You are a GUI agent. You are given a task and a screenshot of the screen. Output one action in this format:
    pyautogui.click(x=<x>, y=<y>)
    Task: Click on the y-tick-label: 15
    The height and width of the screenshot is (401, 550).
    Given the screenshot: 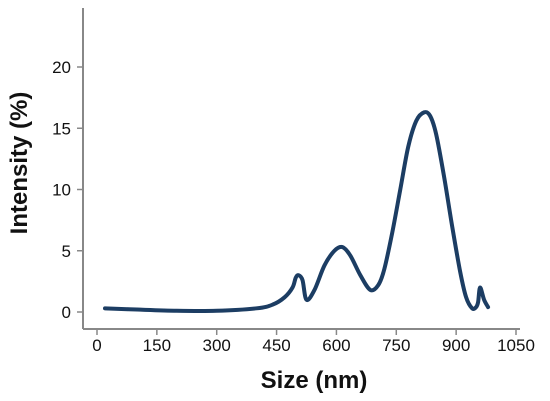 What is the action you would take?
    pyautogui.click(x=61, y=128)
    